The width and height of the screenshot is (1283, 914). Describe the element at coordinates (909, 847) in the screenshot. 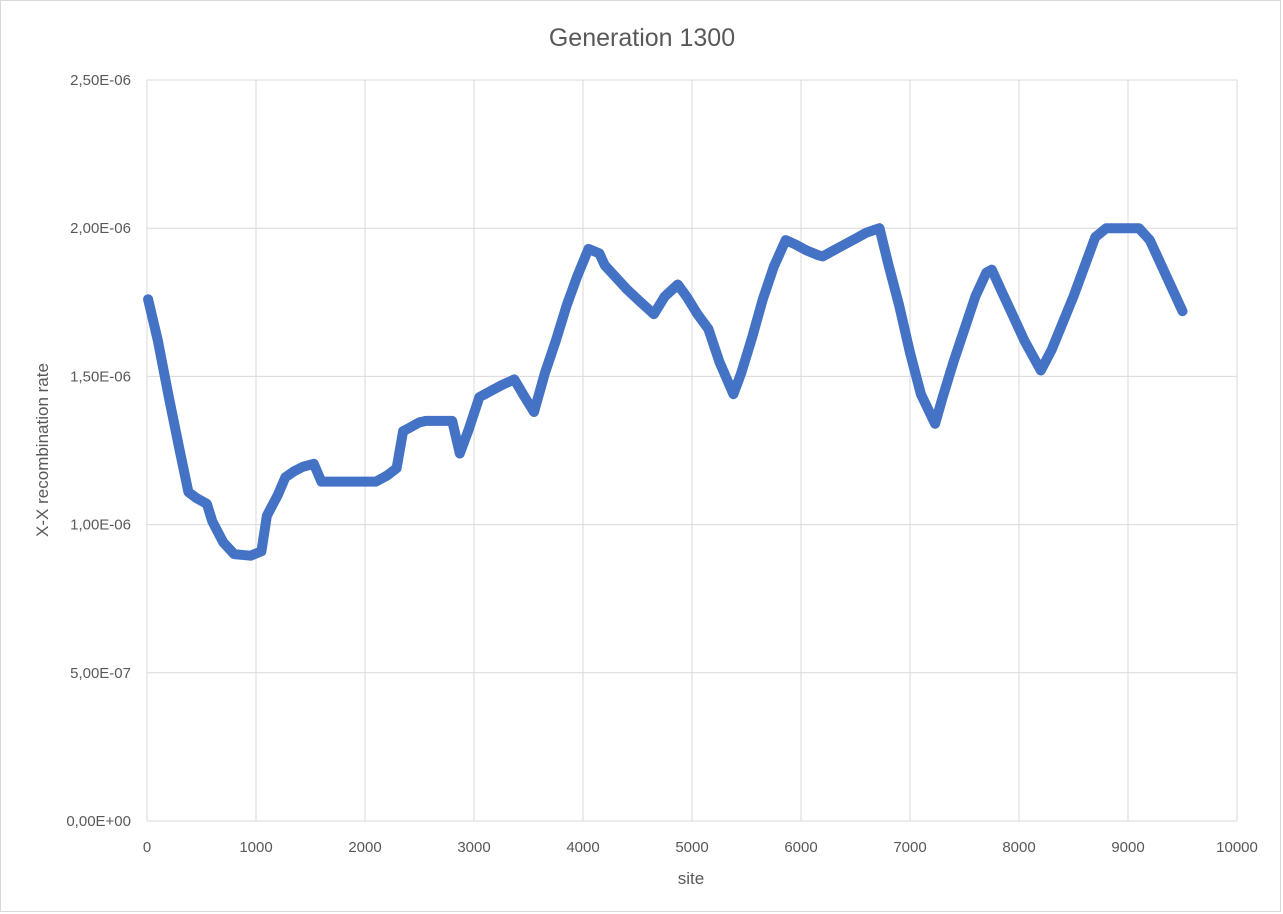

I see `x-tick-label: 7000` at that location.